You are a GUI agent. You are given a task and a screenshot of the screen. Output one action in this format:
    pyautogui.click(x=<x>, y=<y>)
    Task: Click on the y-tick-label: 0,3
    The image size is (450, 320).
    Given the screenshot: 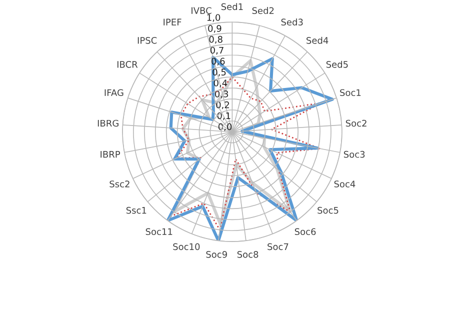 What is the action you would take?
    pyautogui.click(x=221, y=94)
    